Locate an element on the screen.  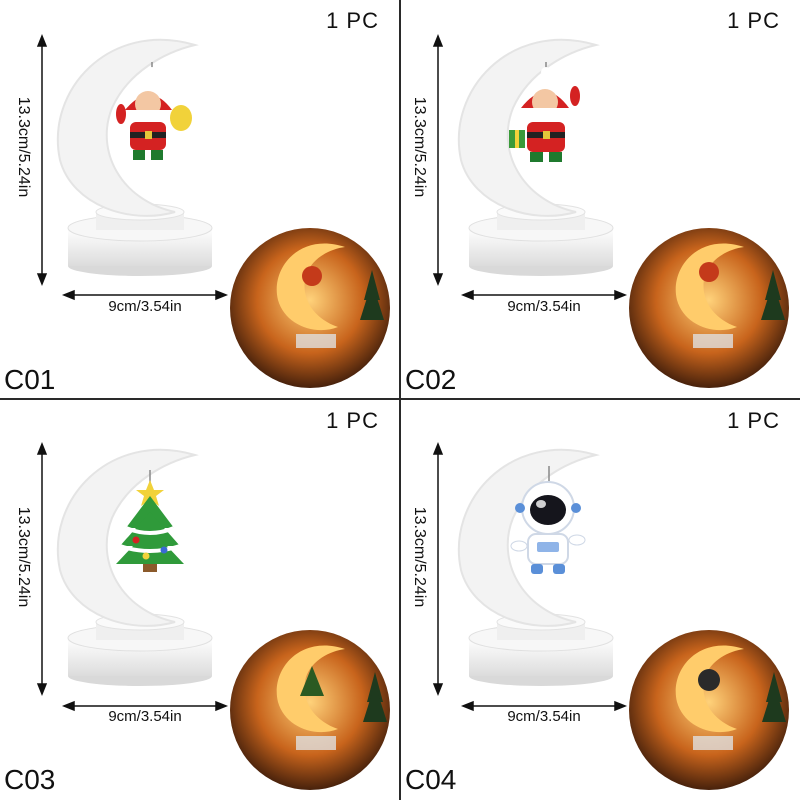
astronaut-icon is located at coordinates (548, 520).